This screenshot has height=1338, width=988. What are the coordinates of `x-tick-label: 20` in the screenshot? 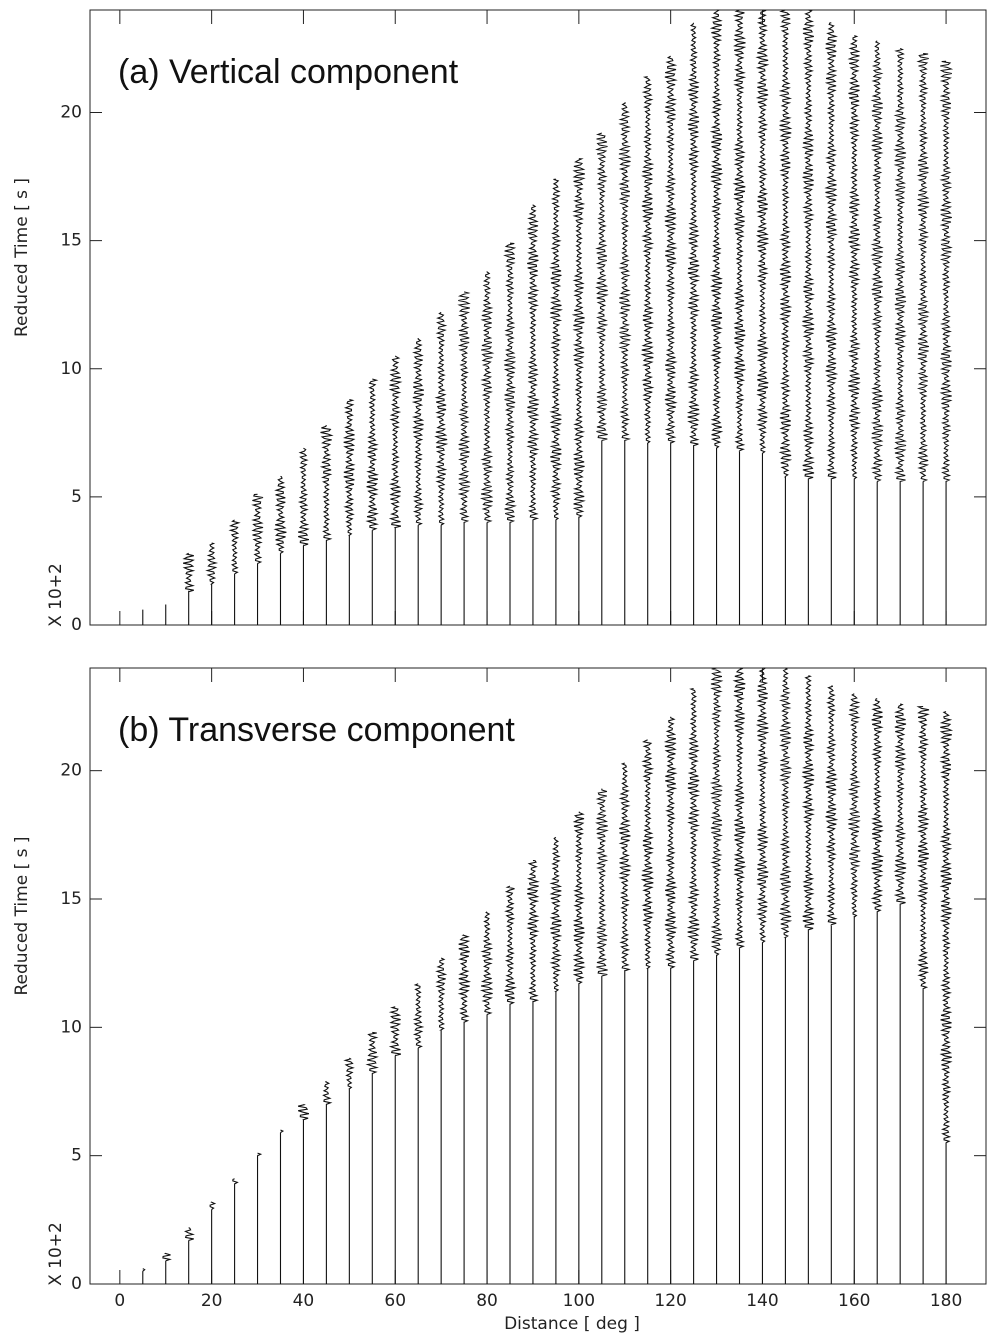 It's located at (212, 1301).